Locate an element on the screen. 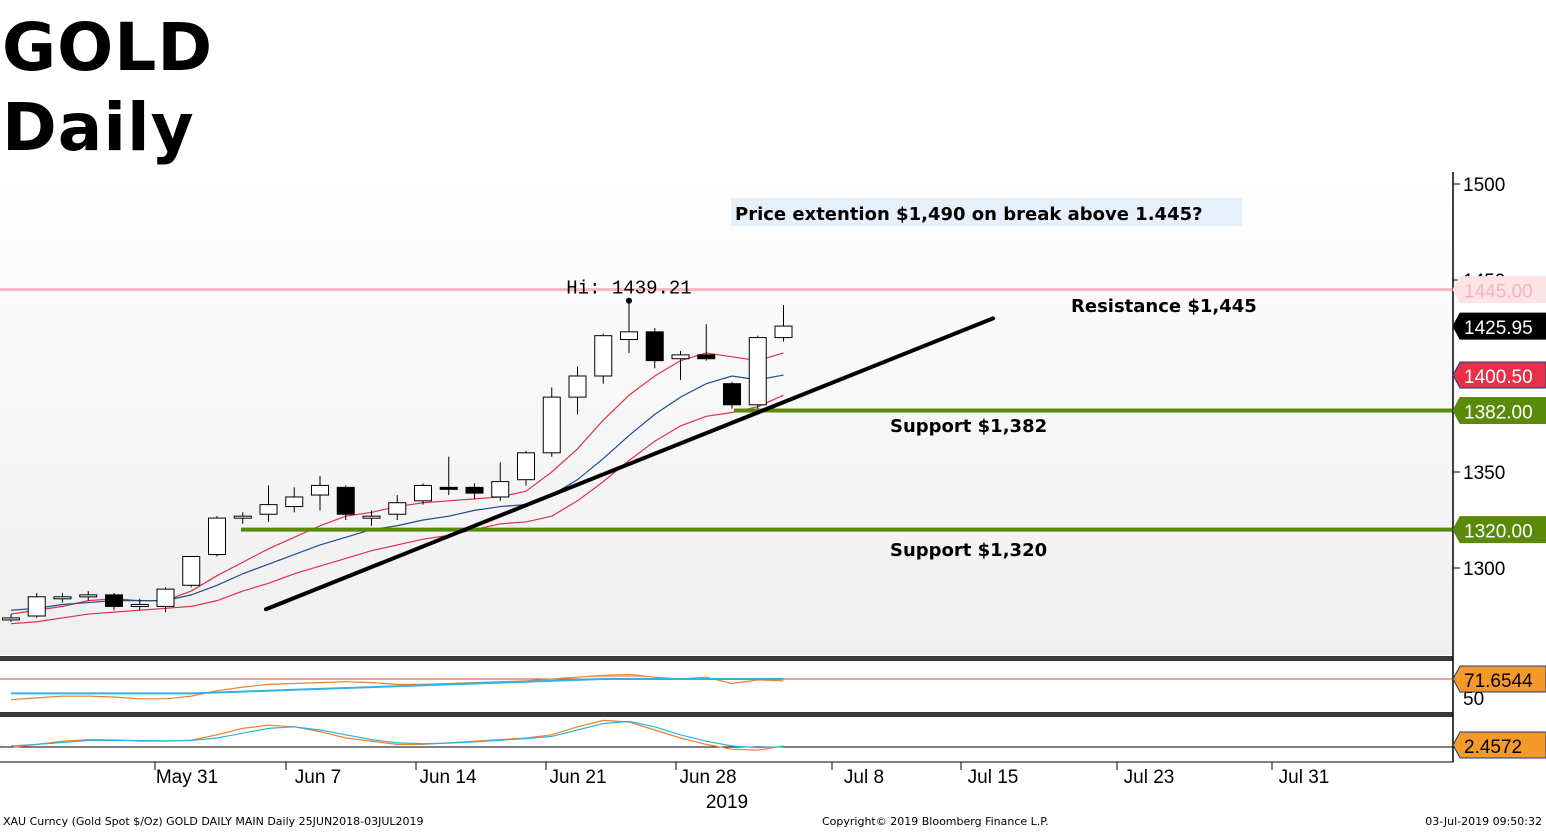 The height and width of the screenshot is (832, 1546). x-tick-label: Jun 28 is located at coordinates (707, 777).